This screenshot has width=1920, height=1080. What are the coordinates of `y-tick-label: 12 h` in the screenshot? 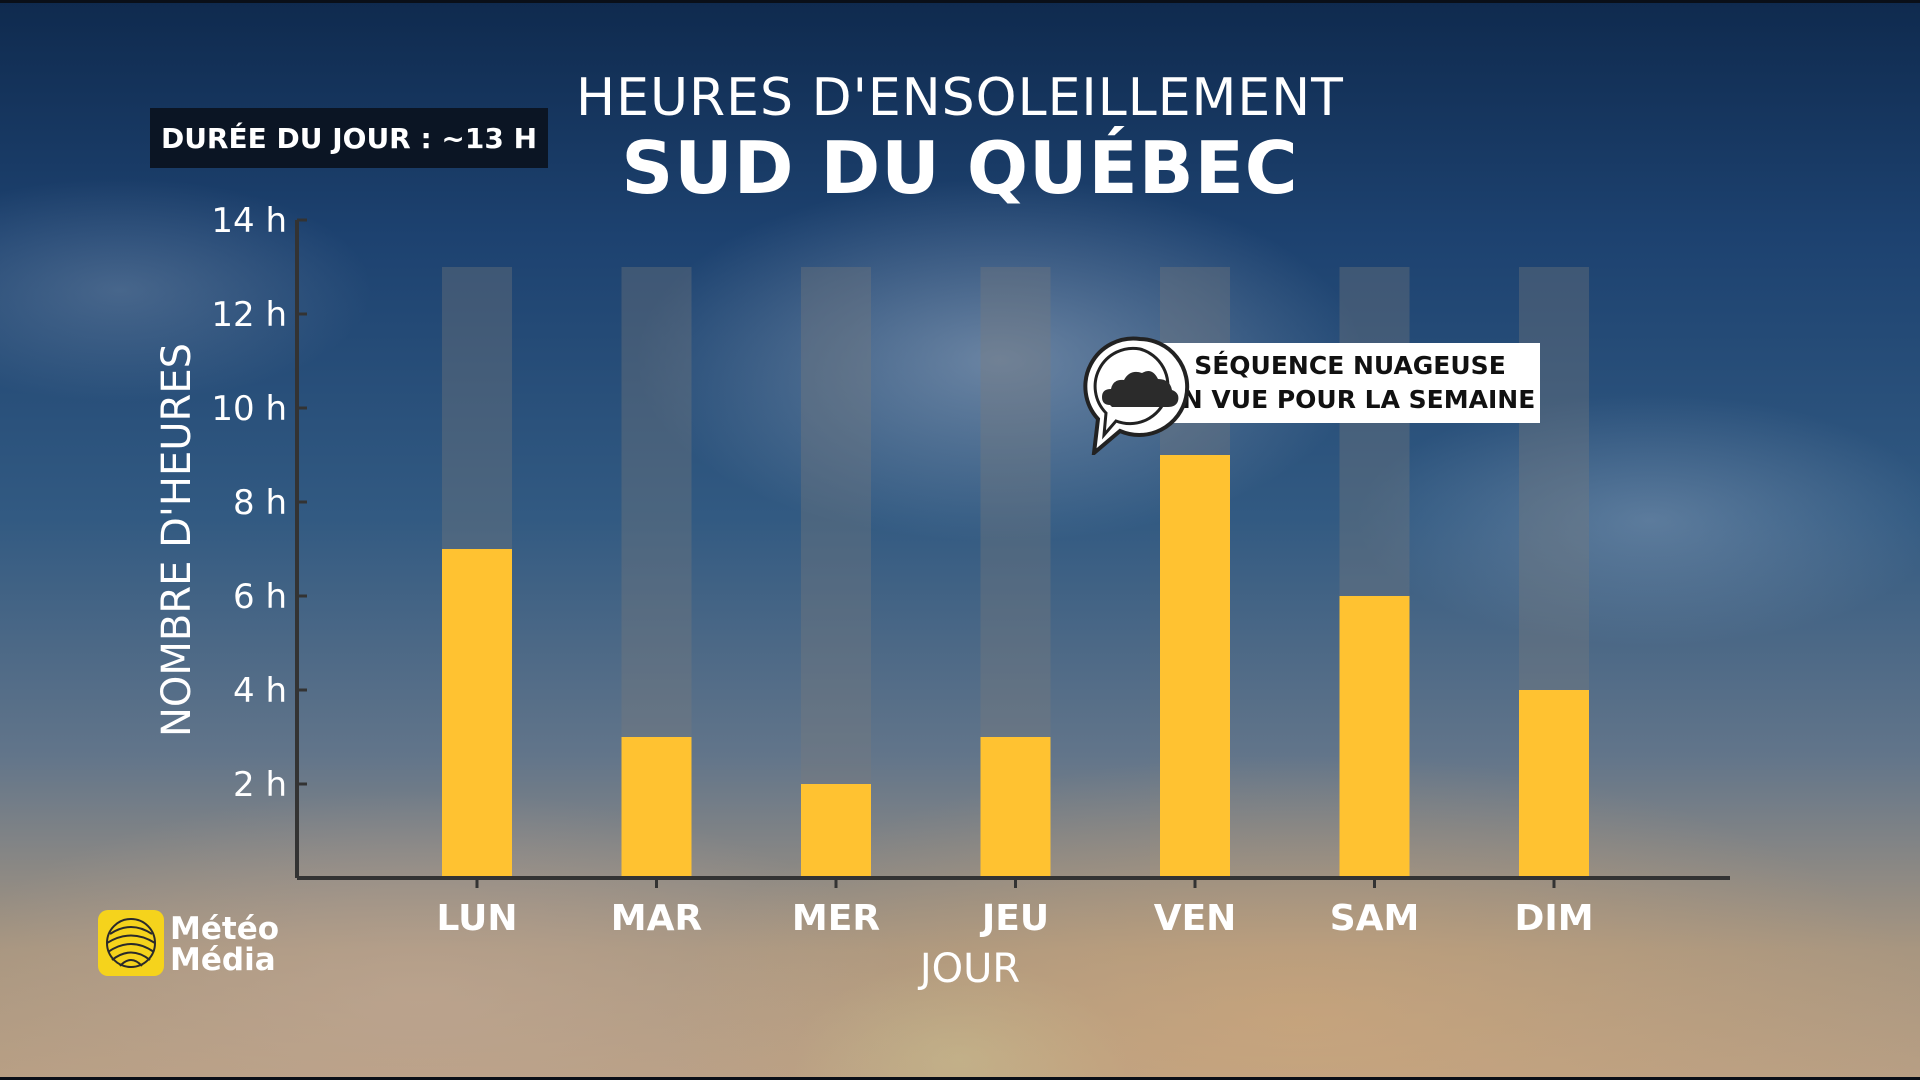 It's located at (249, 315).